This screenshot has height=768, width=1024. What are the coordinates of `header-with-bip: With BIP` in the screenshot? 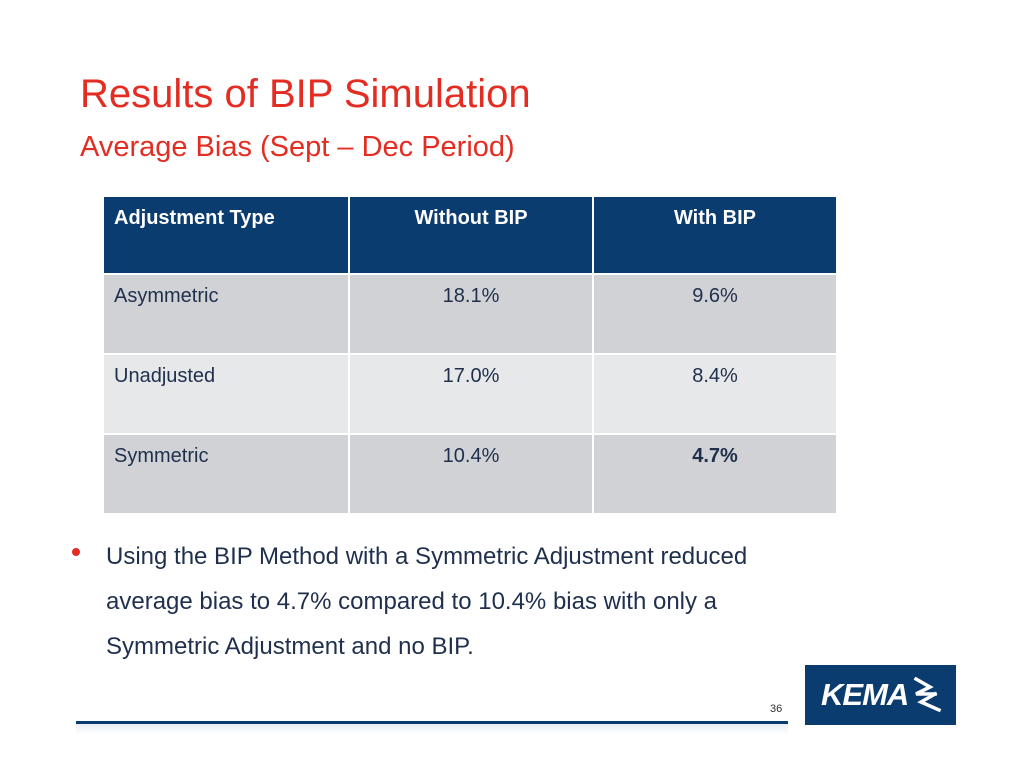 It's located at (715, 235).